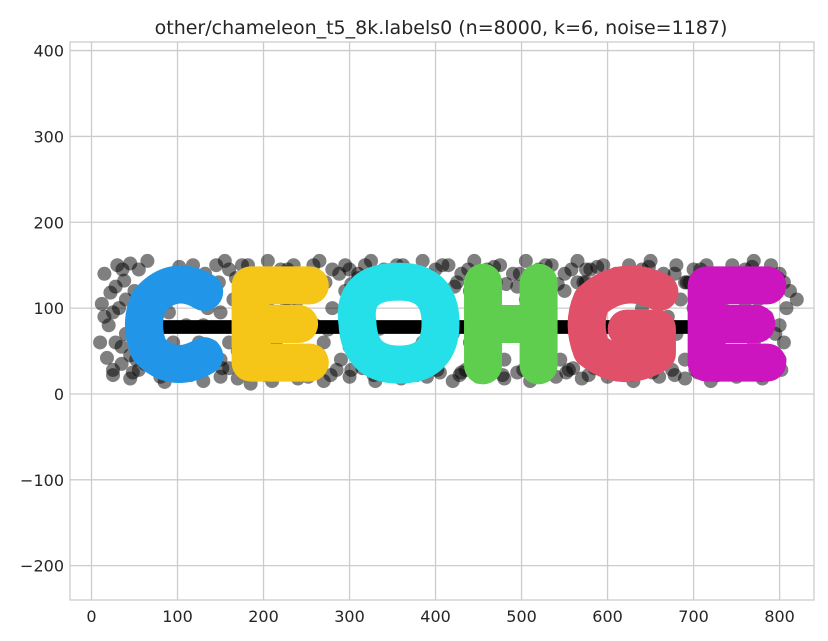 Image resolution: width=828 pixels, height=641 pixels. I want to click on cluster-o-shape, so click(398, 323).